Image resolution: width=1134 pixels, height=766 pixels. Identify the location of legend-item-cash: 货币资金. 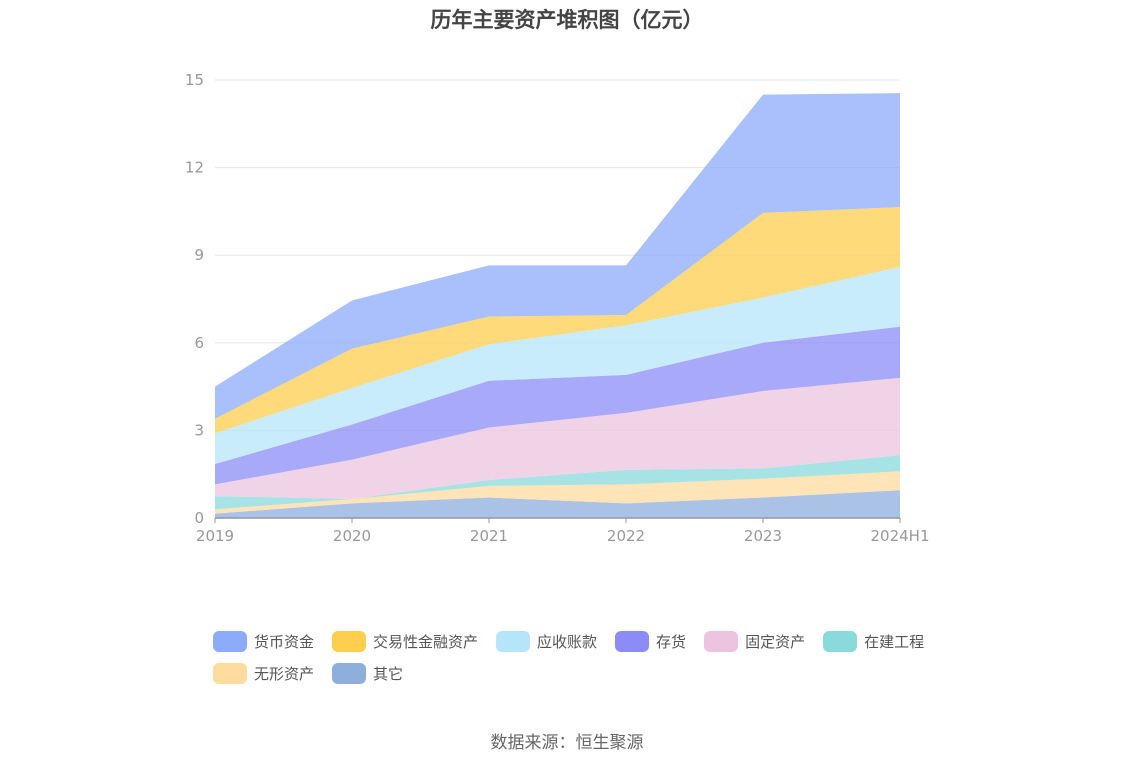
(263, 641).